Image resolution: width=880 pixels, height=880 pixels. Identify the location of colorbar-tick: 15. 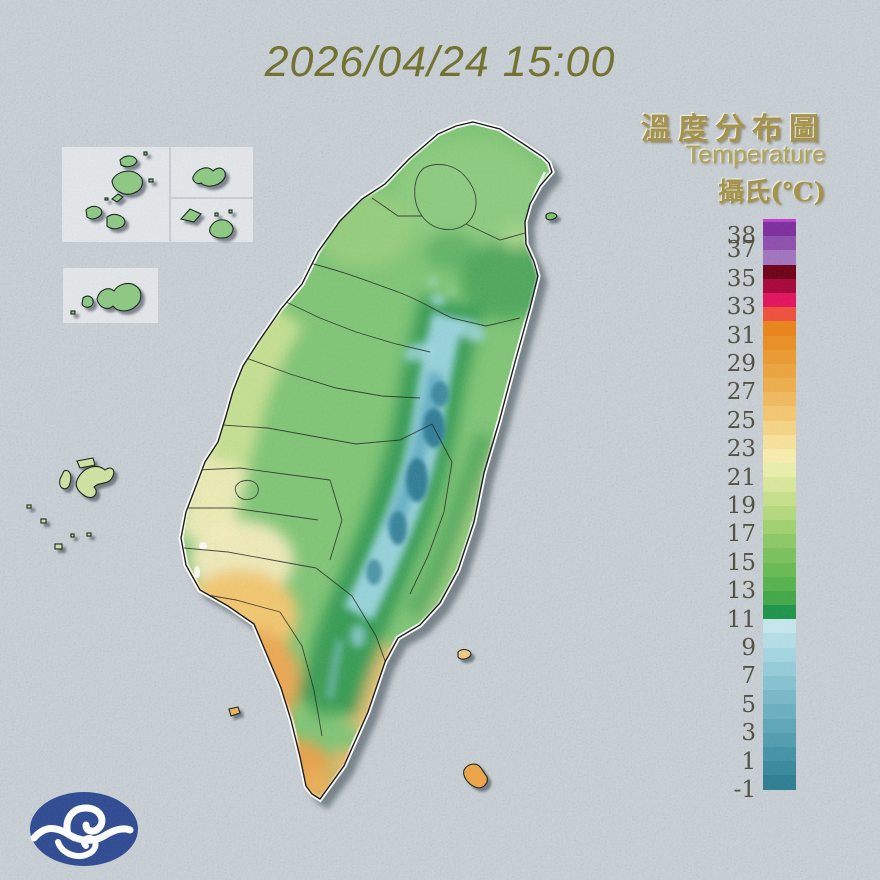
(741, 562).